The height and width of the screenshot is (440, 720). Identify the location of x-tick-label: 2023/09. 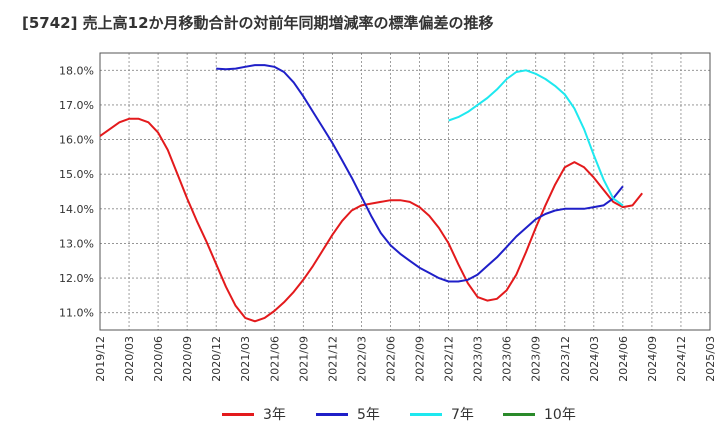
(536, 359).